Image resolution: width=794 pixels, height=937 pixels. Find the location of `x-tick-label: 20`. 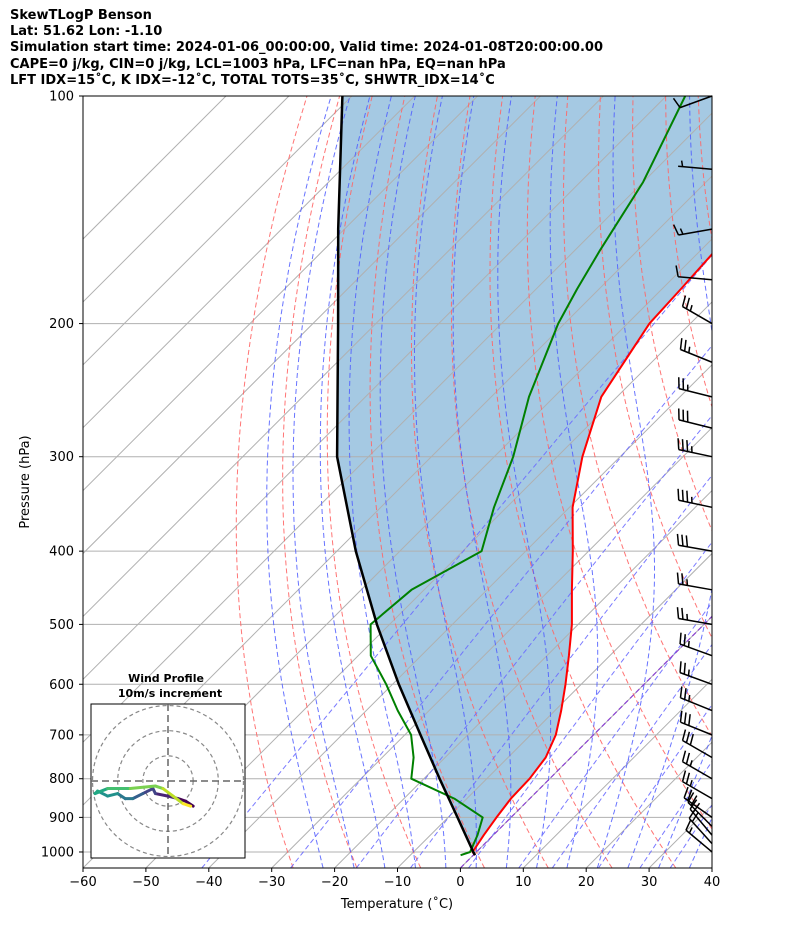

x-tick-label: 20 is located at coordinates (586, 882).